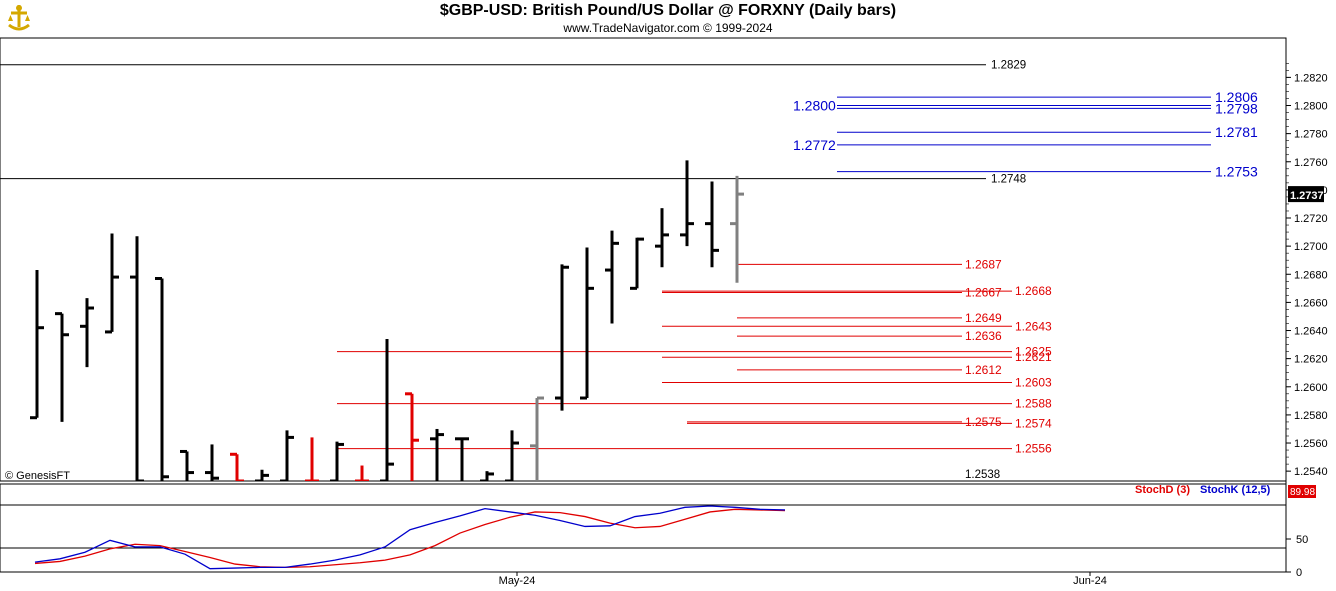 The image size is (1336, 591). I want to click on support-label: 1.2556, so click(1033, 449).